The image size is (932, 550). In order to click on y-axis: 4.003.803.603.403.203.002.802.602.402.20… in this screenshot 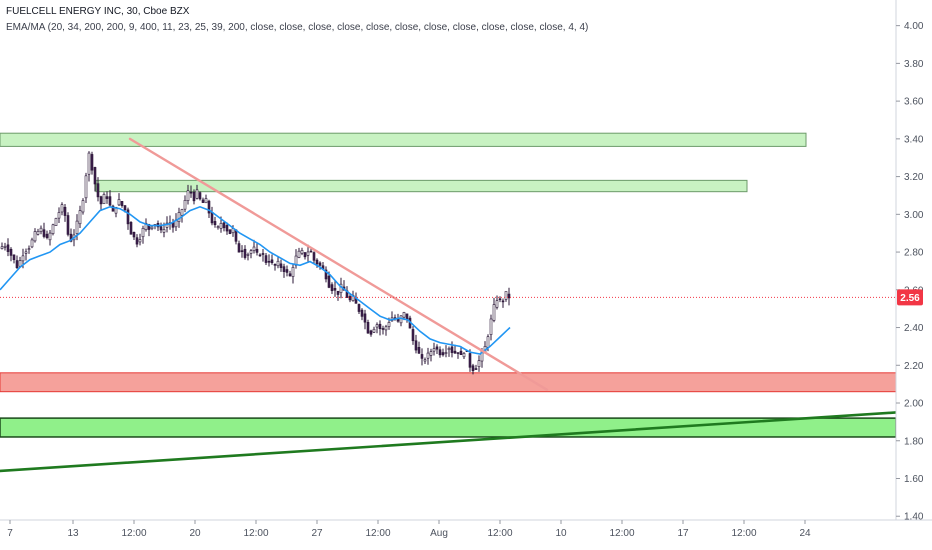, I will do `click(913, 275)`.